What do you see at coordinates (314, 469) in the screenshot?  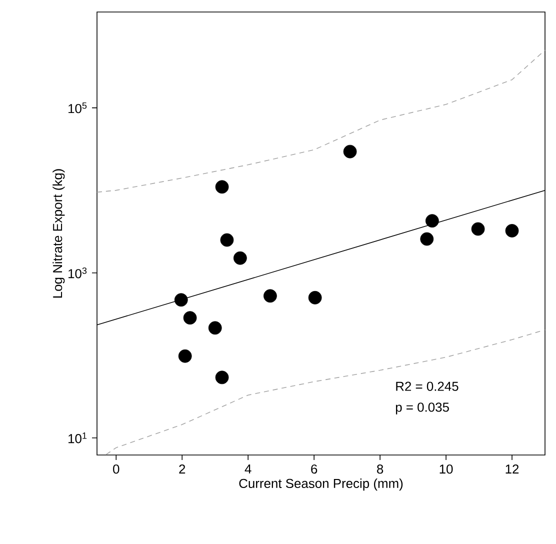 I see `x-tick-label: 6` at bounding box center [314, 469].